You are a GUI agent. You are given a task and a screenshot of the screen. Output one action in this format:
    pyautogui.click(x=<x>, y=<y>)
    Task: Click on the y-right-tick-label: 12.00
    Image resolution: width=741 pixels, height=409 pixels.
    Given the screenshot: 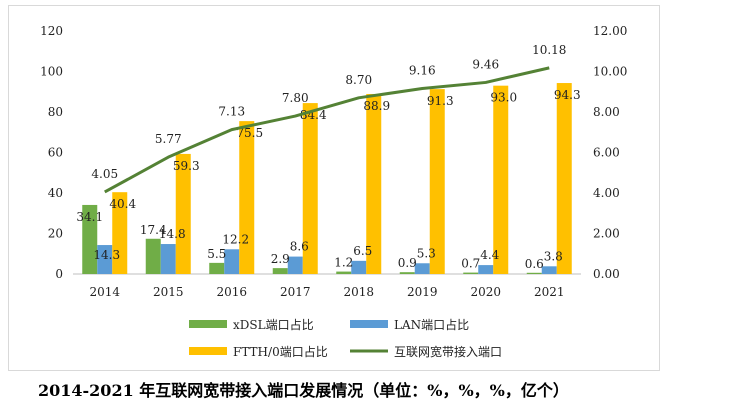 What is the action you would take?
    pyautogui.click(x=610, y=31)
    